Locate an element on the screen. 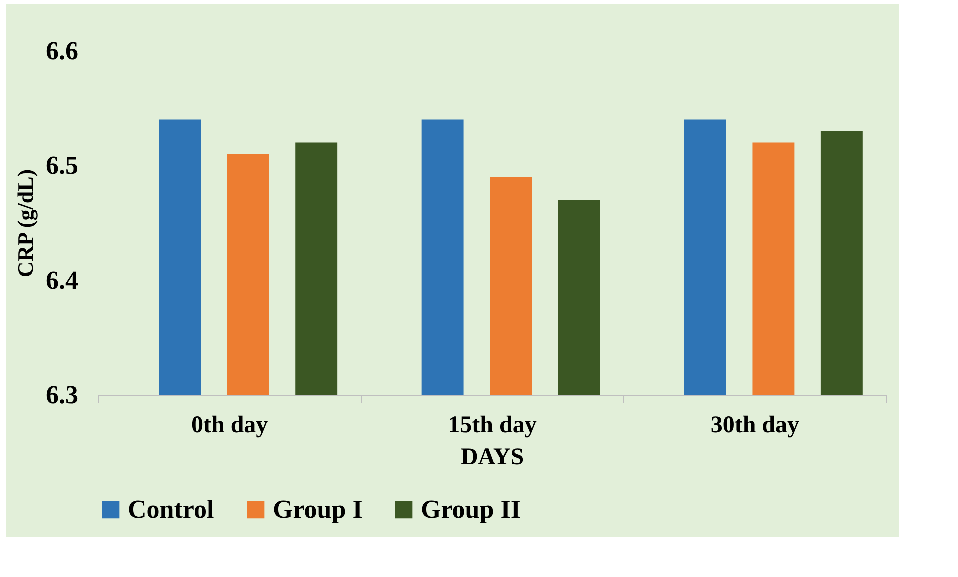 This screenshot has height=577, width=958. legend-label: Control is located at coordinates (171, 509).